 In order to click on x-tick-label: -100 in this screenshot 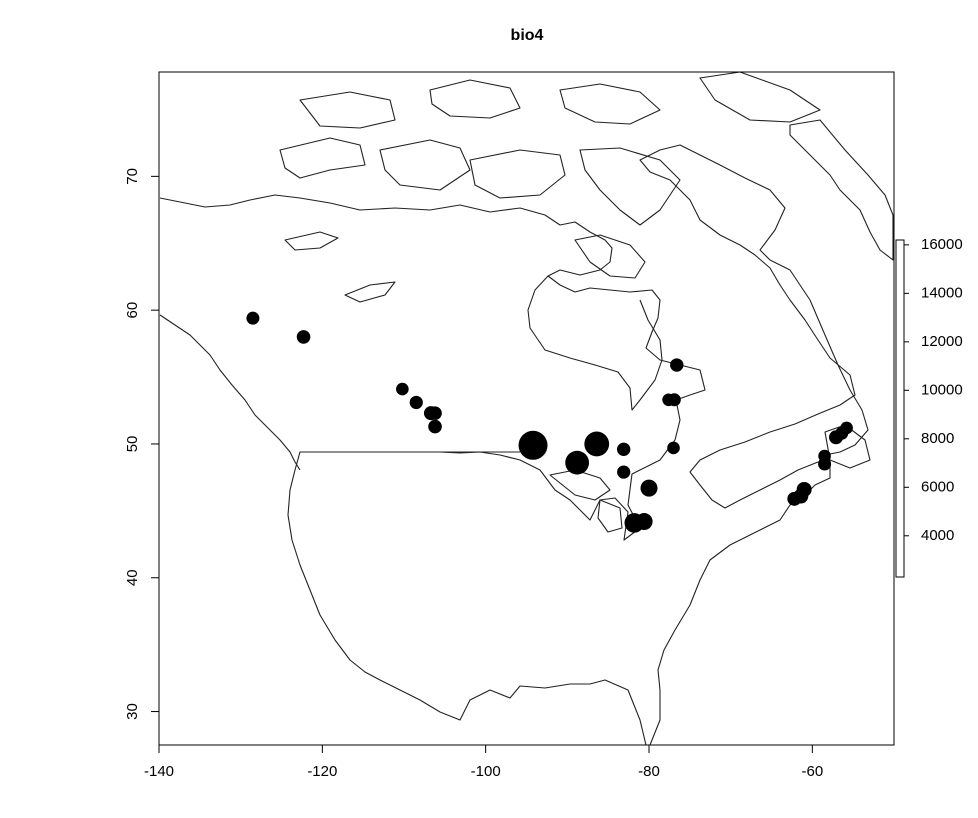, I will do `click(486, 771)`.